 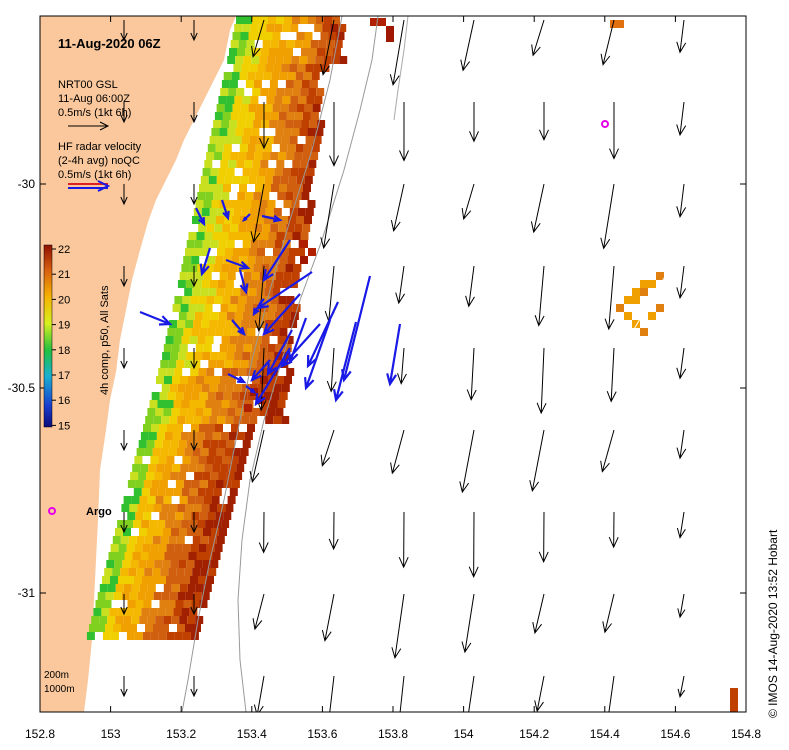 What do you see at coordinates (56, 675) in the screenshot?
I see `depth-label-200m: 200m` at bounding box center [56, 675].